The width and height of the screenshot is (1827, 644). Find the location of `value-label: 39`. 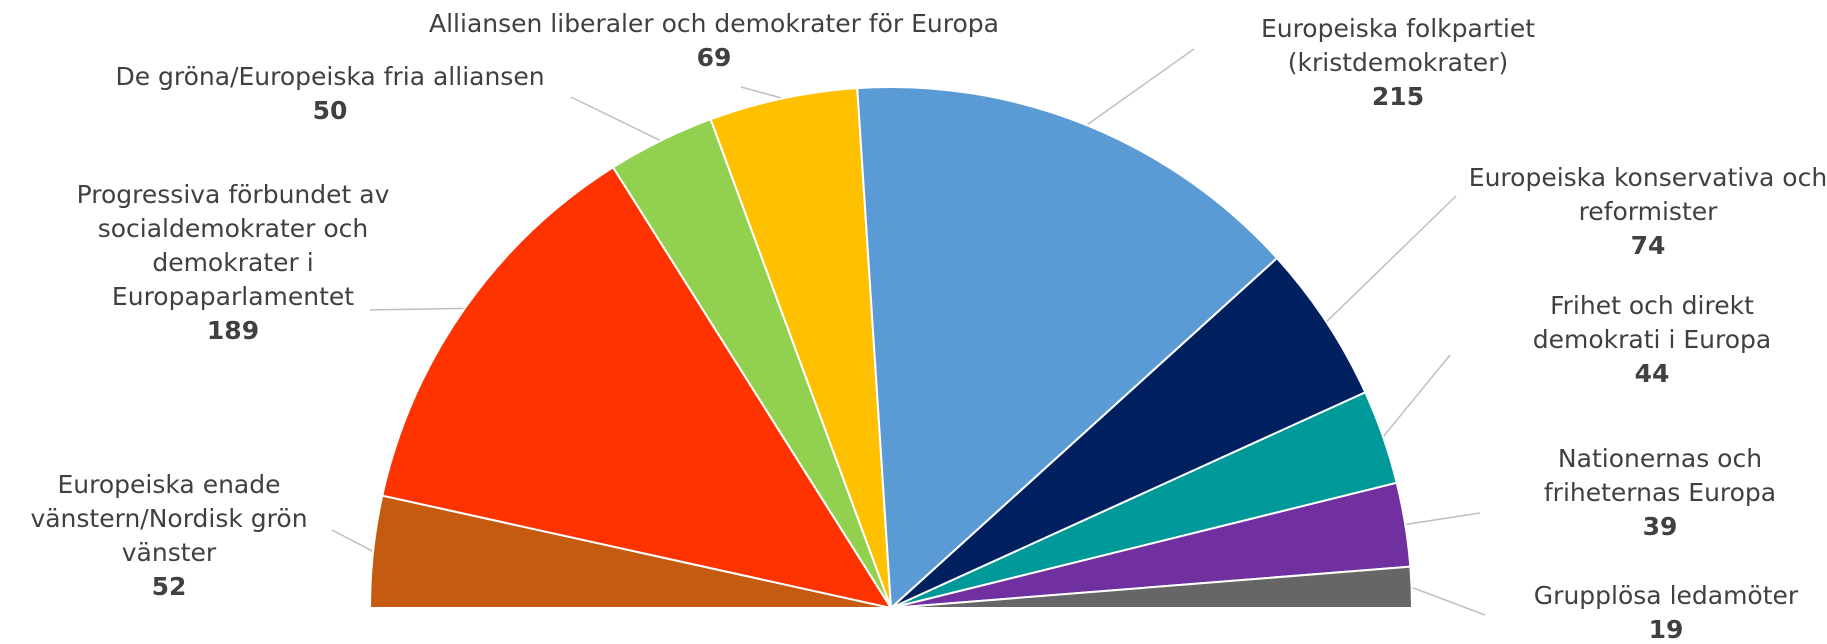

value-label: 39 is located at coordinates (1660, 526).